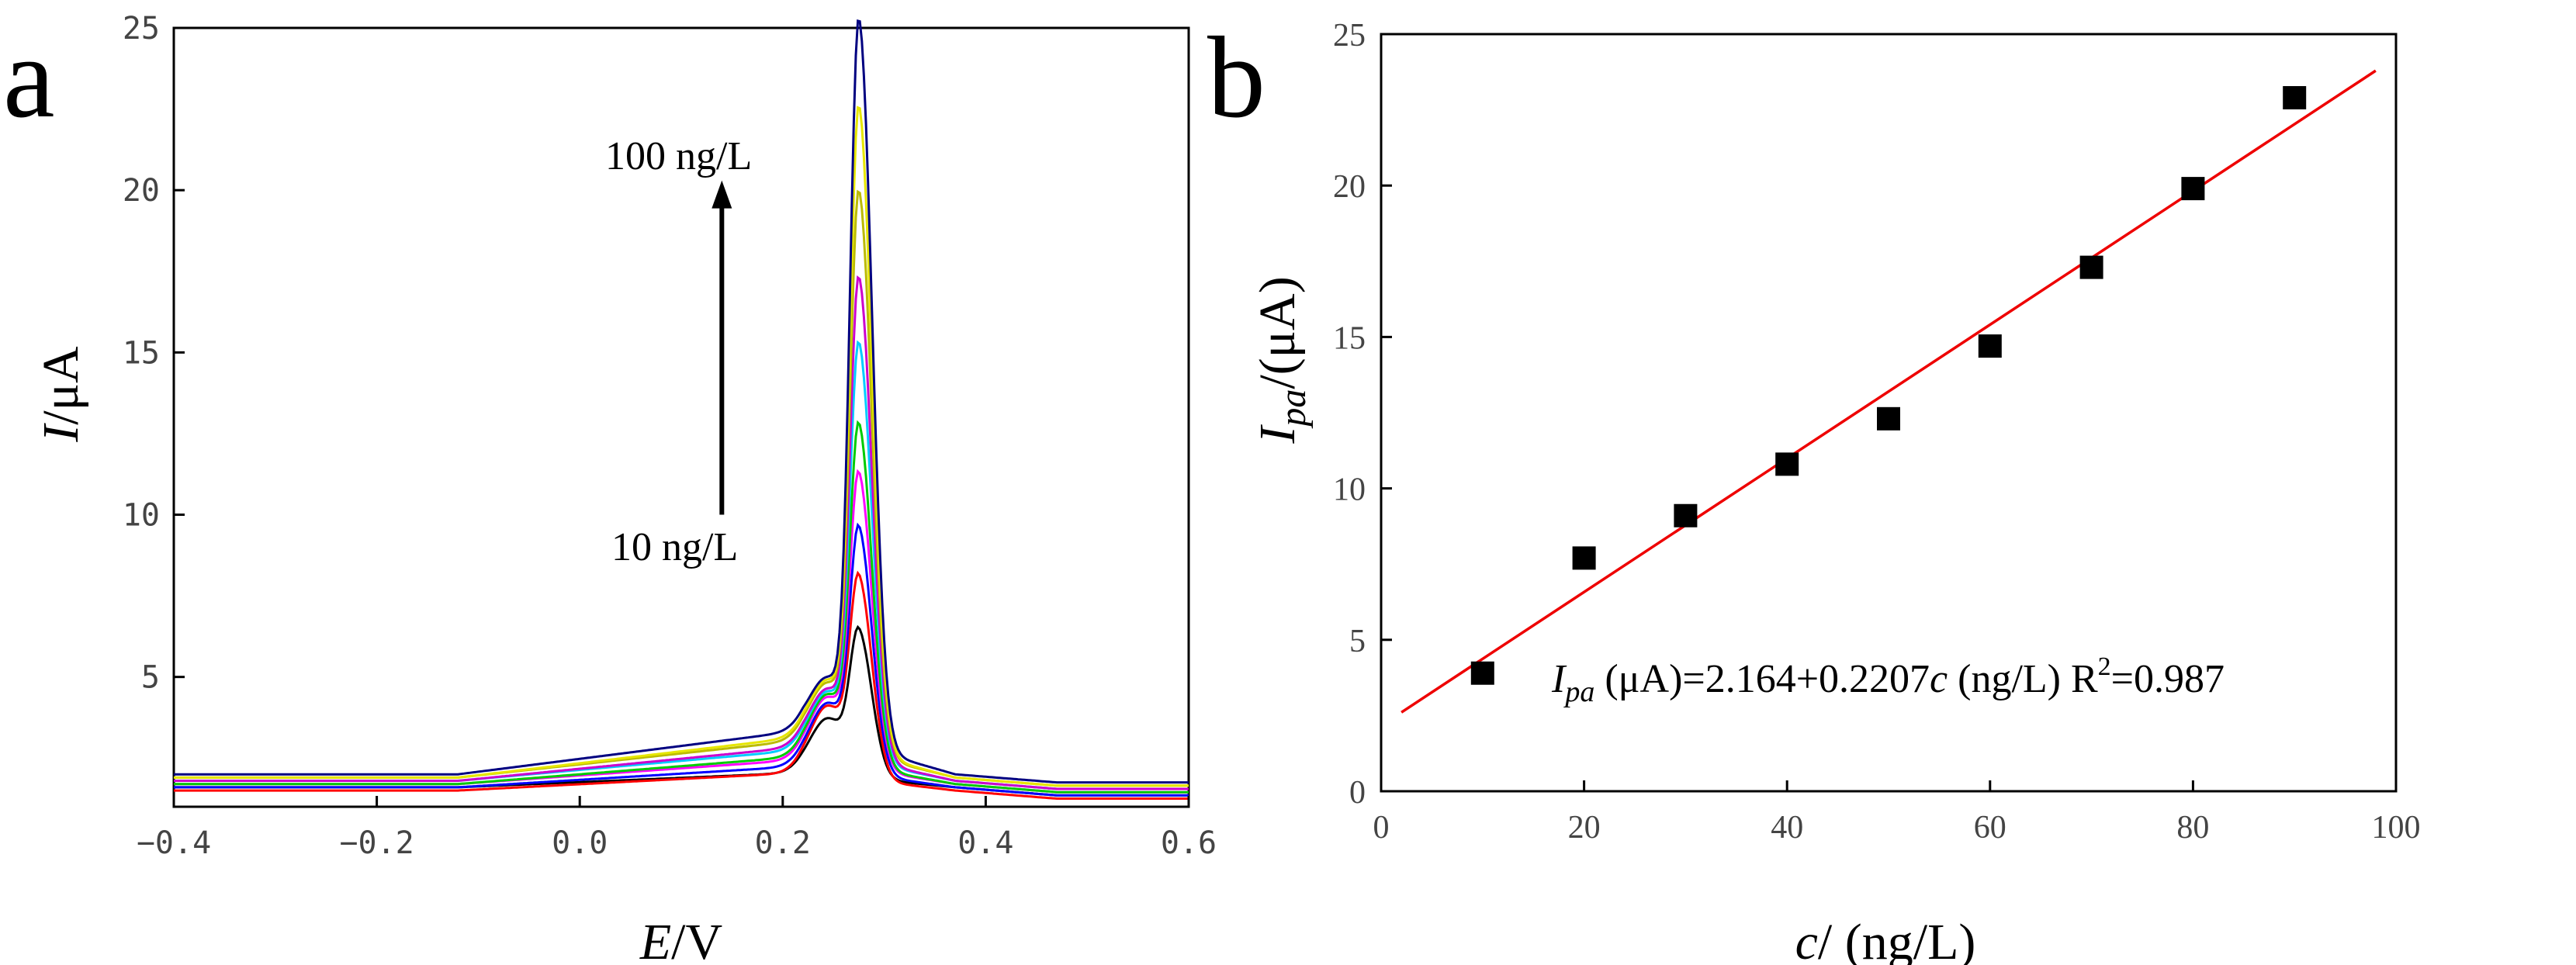  I want to click on panel-b-x-axis-unit: / (ng/L), so click(1896, 939).